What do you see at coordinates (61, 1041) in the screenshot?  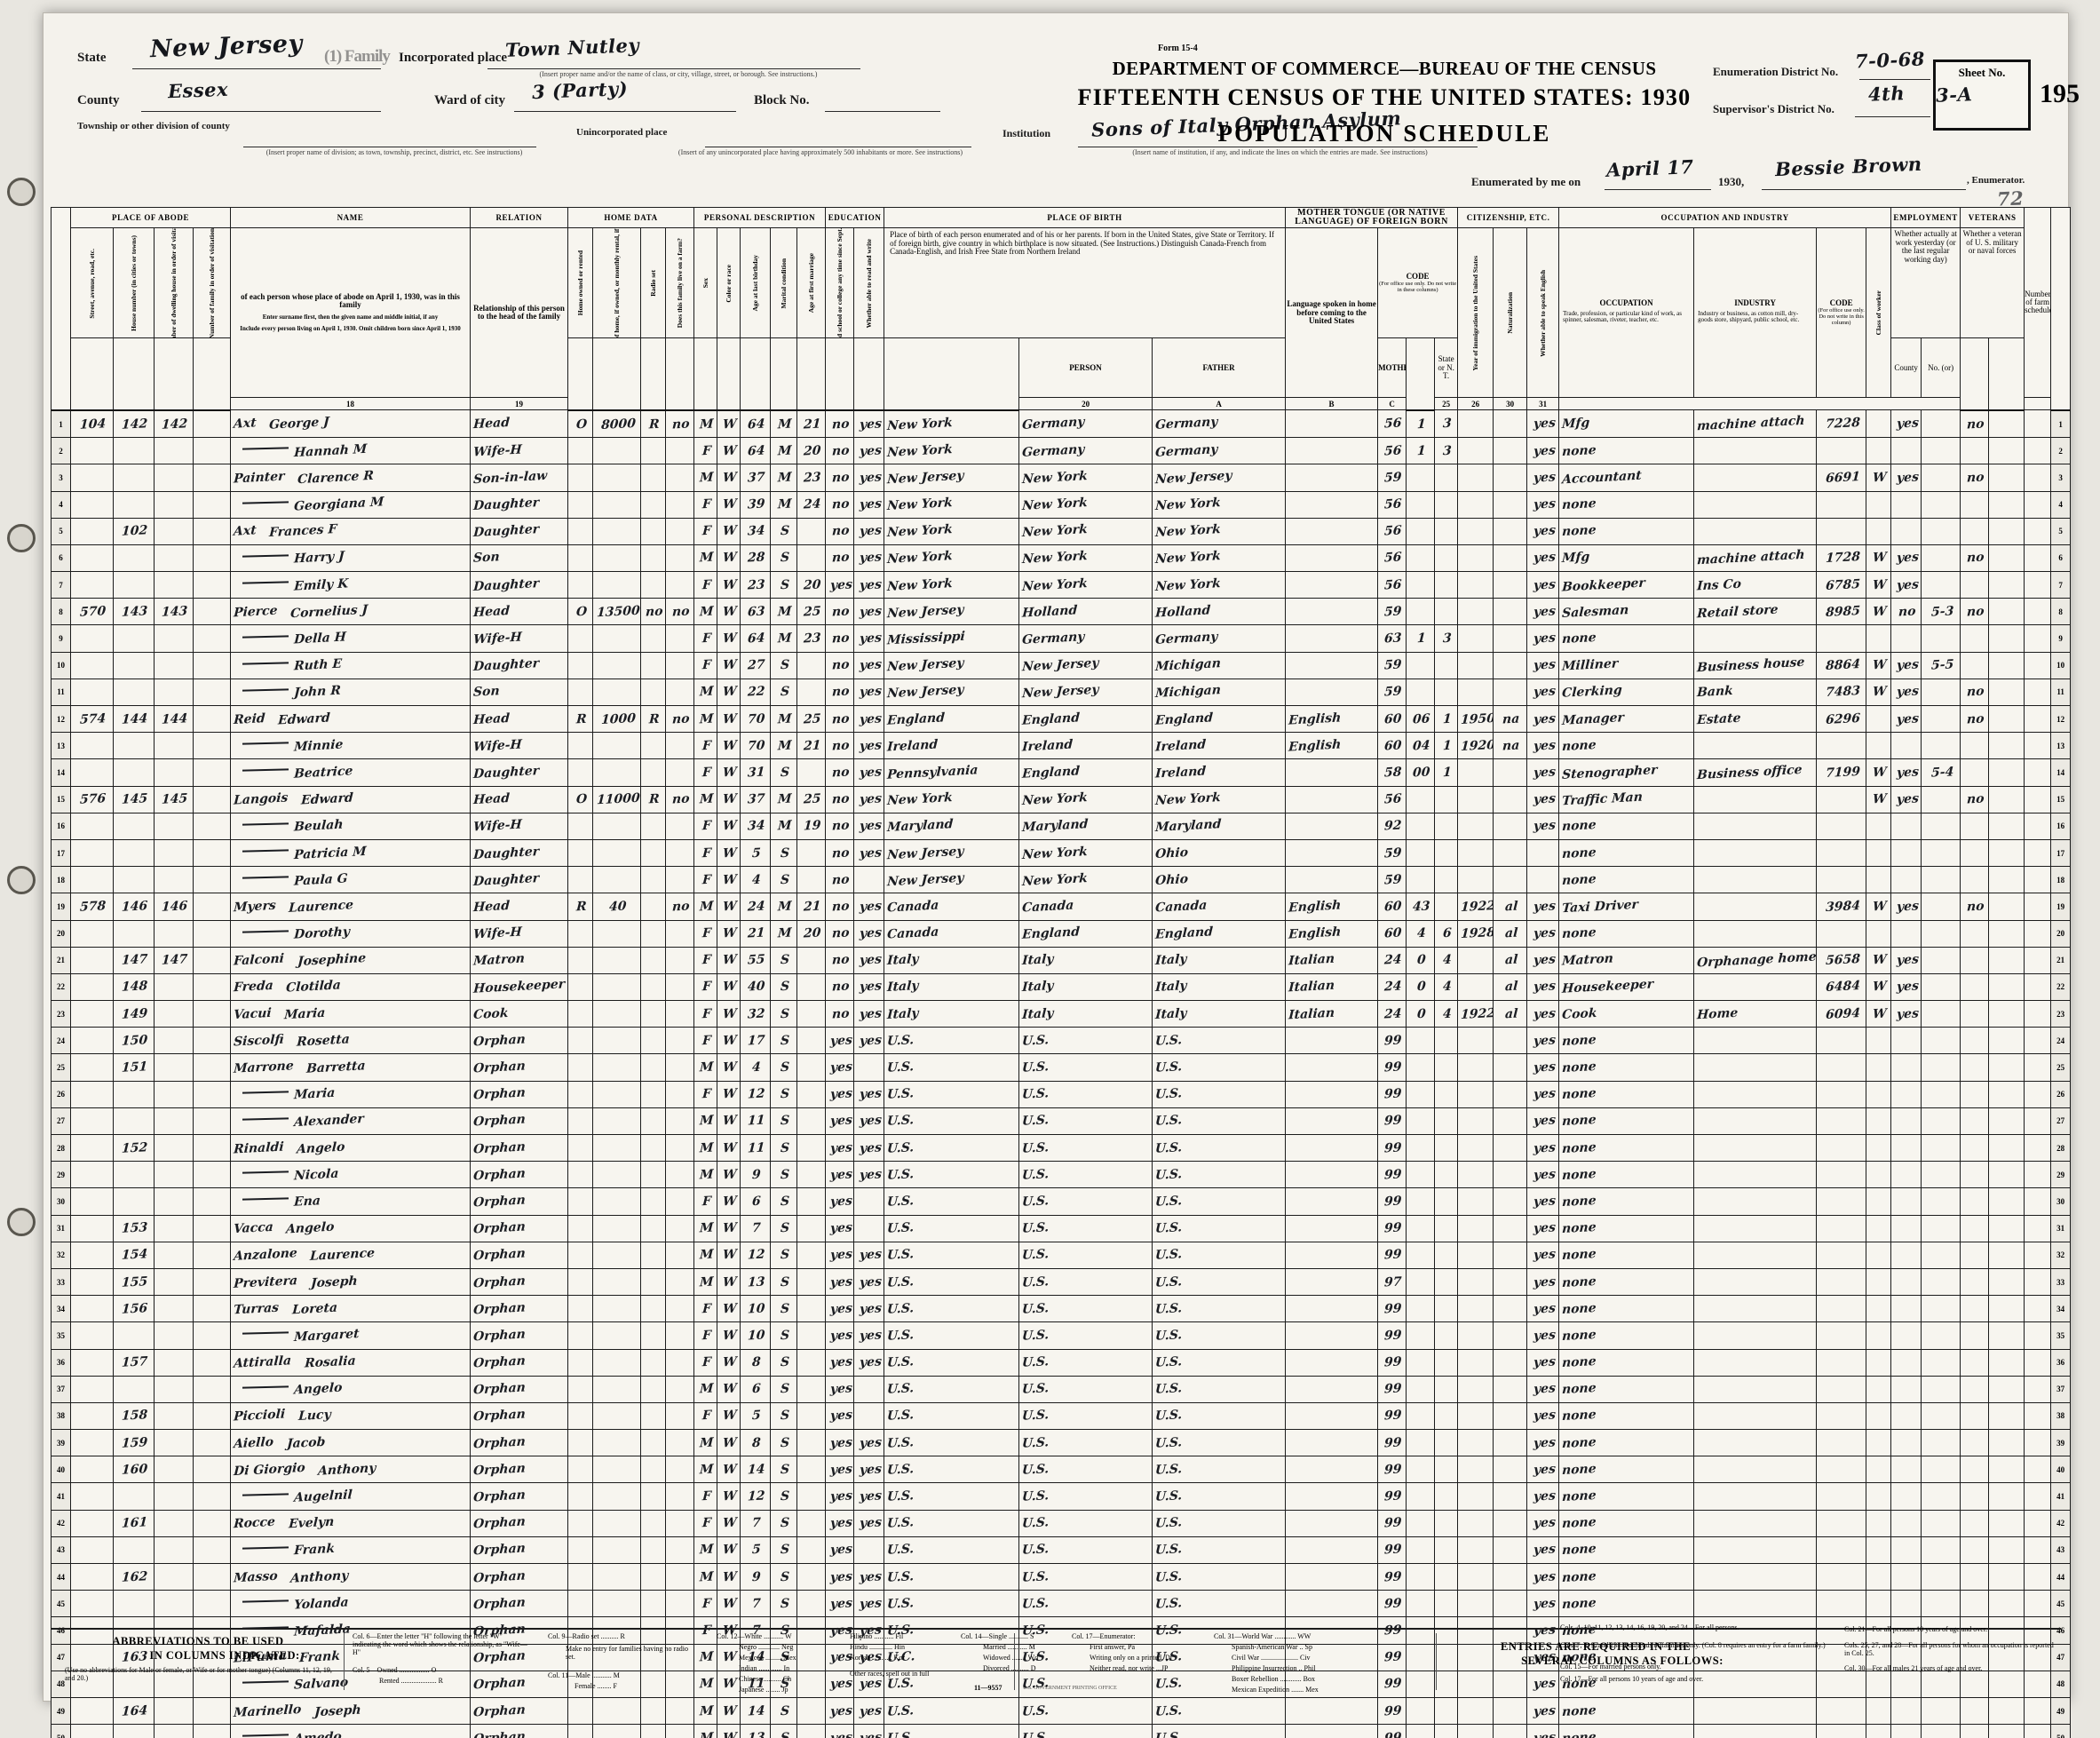 I see `row-line-number: 24` at bounding box center [61, 1041].